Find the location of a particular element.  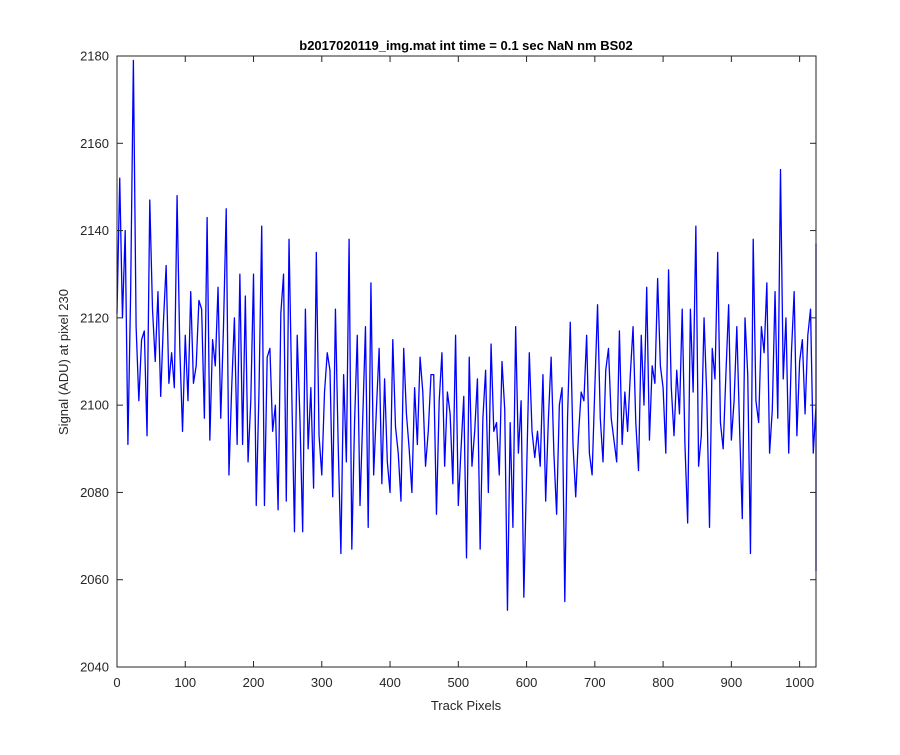

x-tick-label: 800 is located at coordinates (663, 682).